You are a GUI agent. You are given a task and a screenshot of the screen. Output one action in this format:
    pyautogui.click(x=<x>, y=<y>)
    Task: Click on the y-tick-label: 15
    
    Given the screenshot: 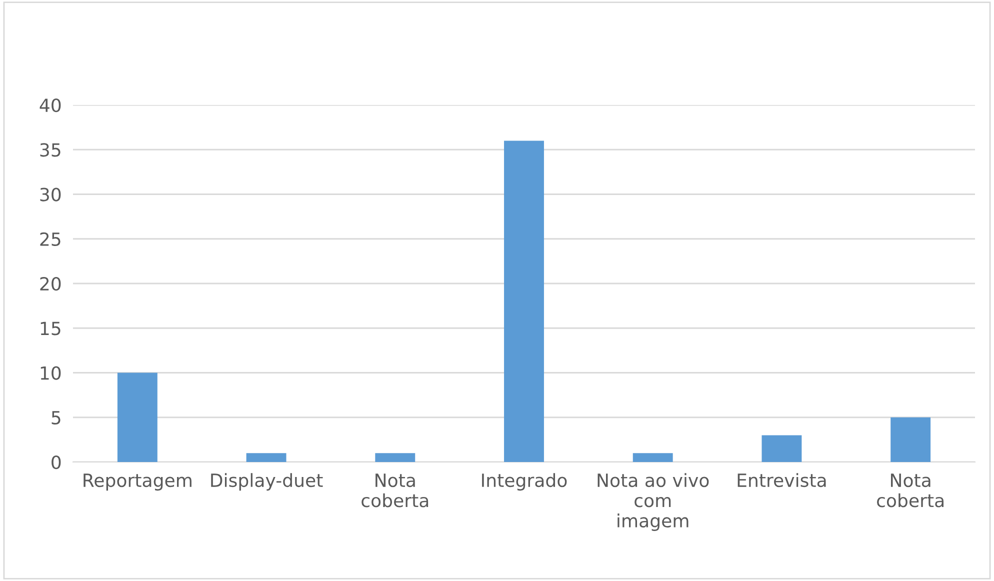 What is the action you would take?
    pyautogui.click(x=50, y=329)
    